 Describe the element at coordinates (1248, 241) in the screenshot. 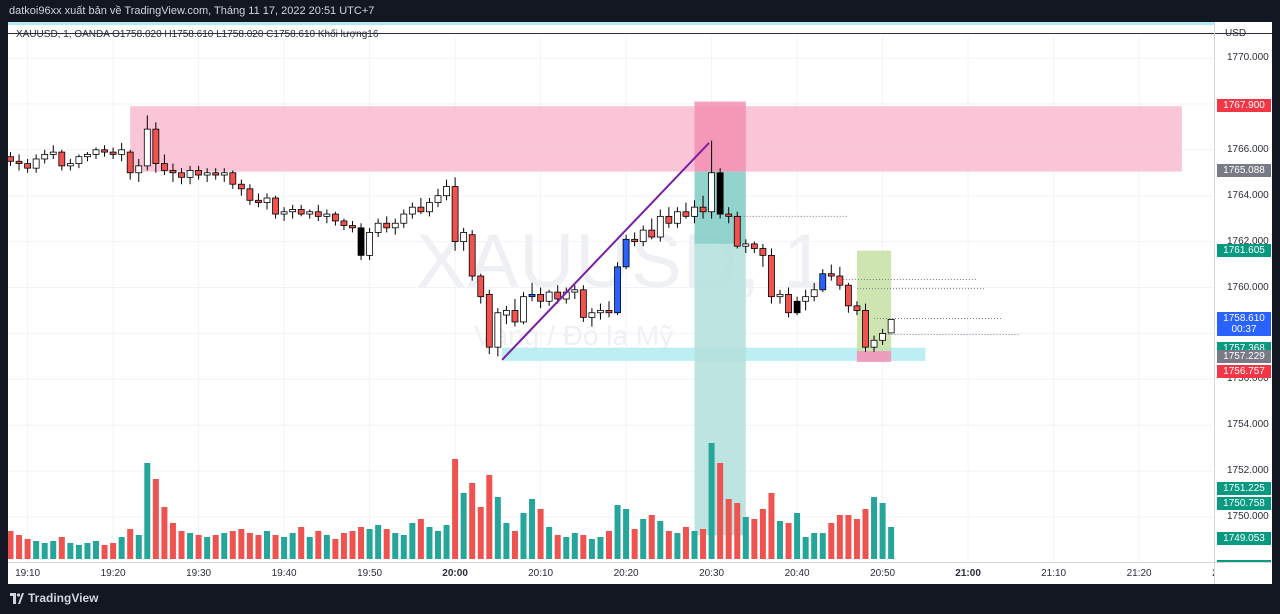

I see `price-tick-label: 1762.000` at that location.